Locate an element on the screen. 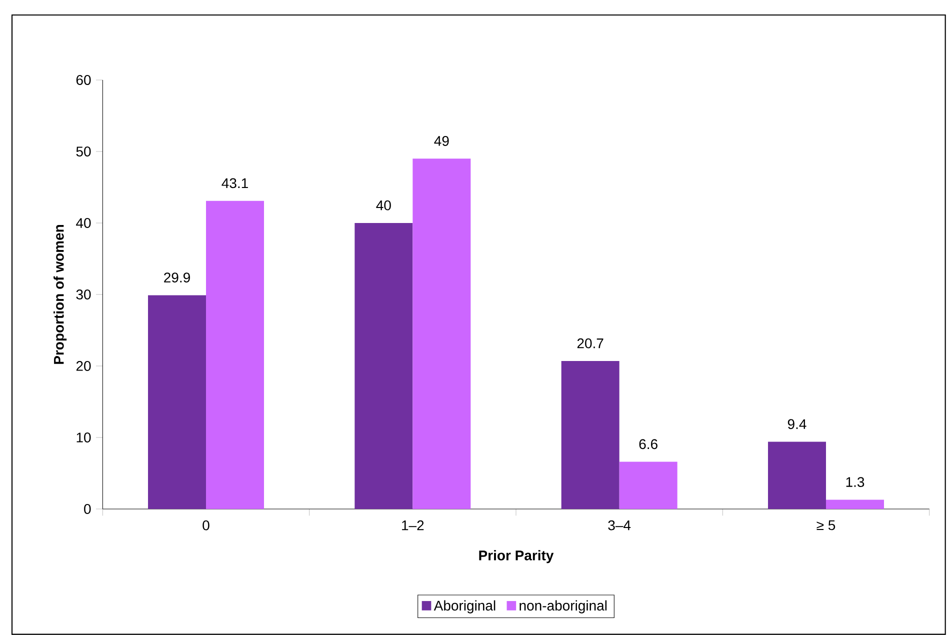 Image resolution: width=950 pixels, height=635 pixels. legend-label: Aboriginal is located at coordinates (465, 607).